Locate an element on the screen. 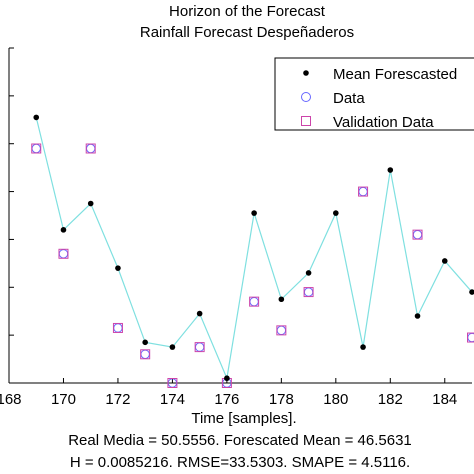 This screenshot has height=474, width=474. legend-marker-data is located at coordinates (306, 97).